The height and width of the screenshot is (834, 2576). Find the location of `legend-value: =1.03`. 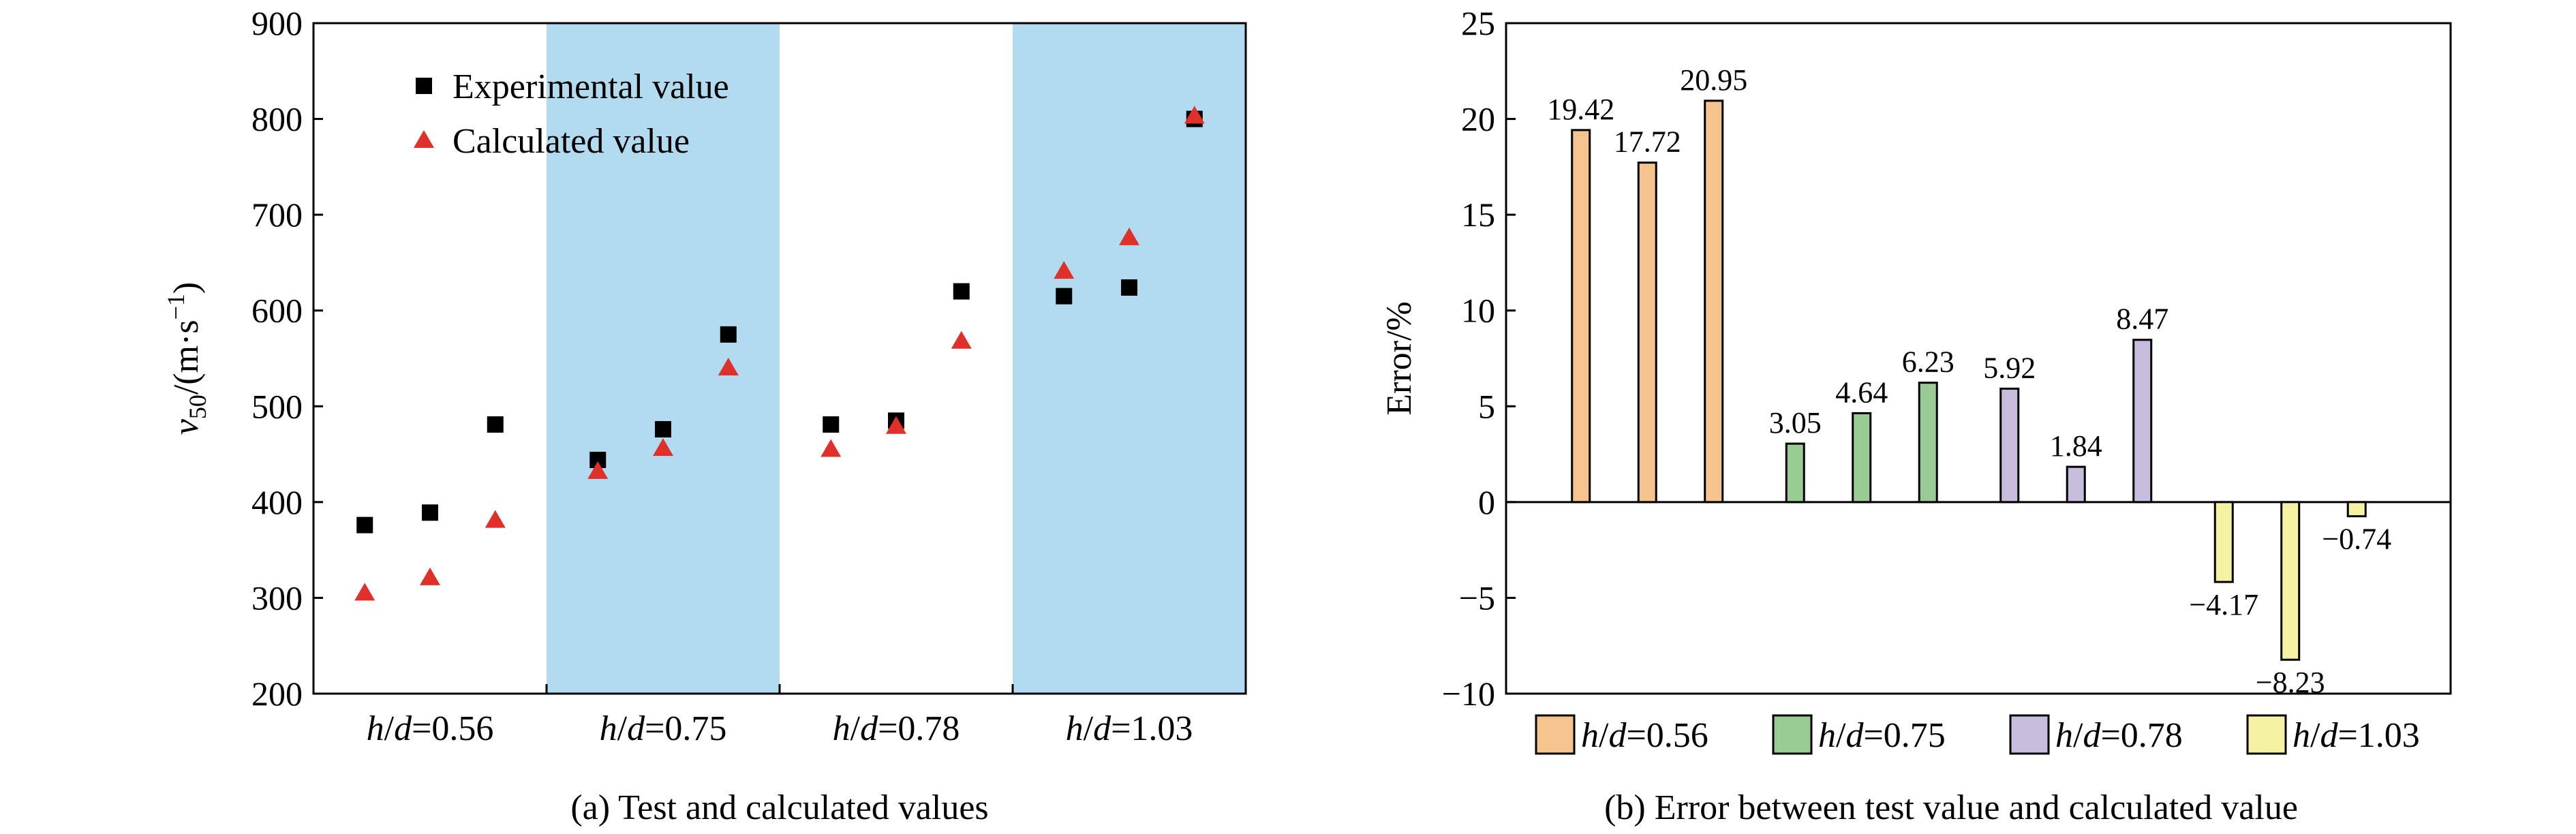

legend-value: =1.03 is located at coordinates (2378, 736).